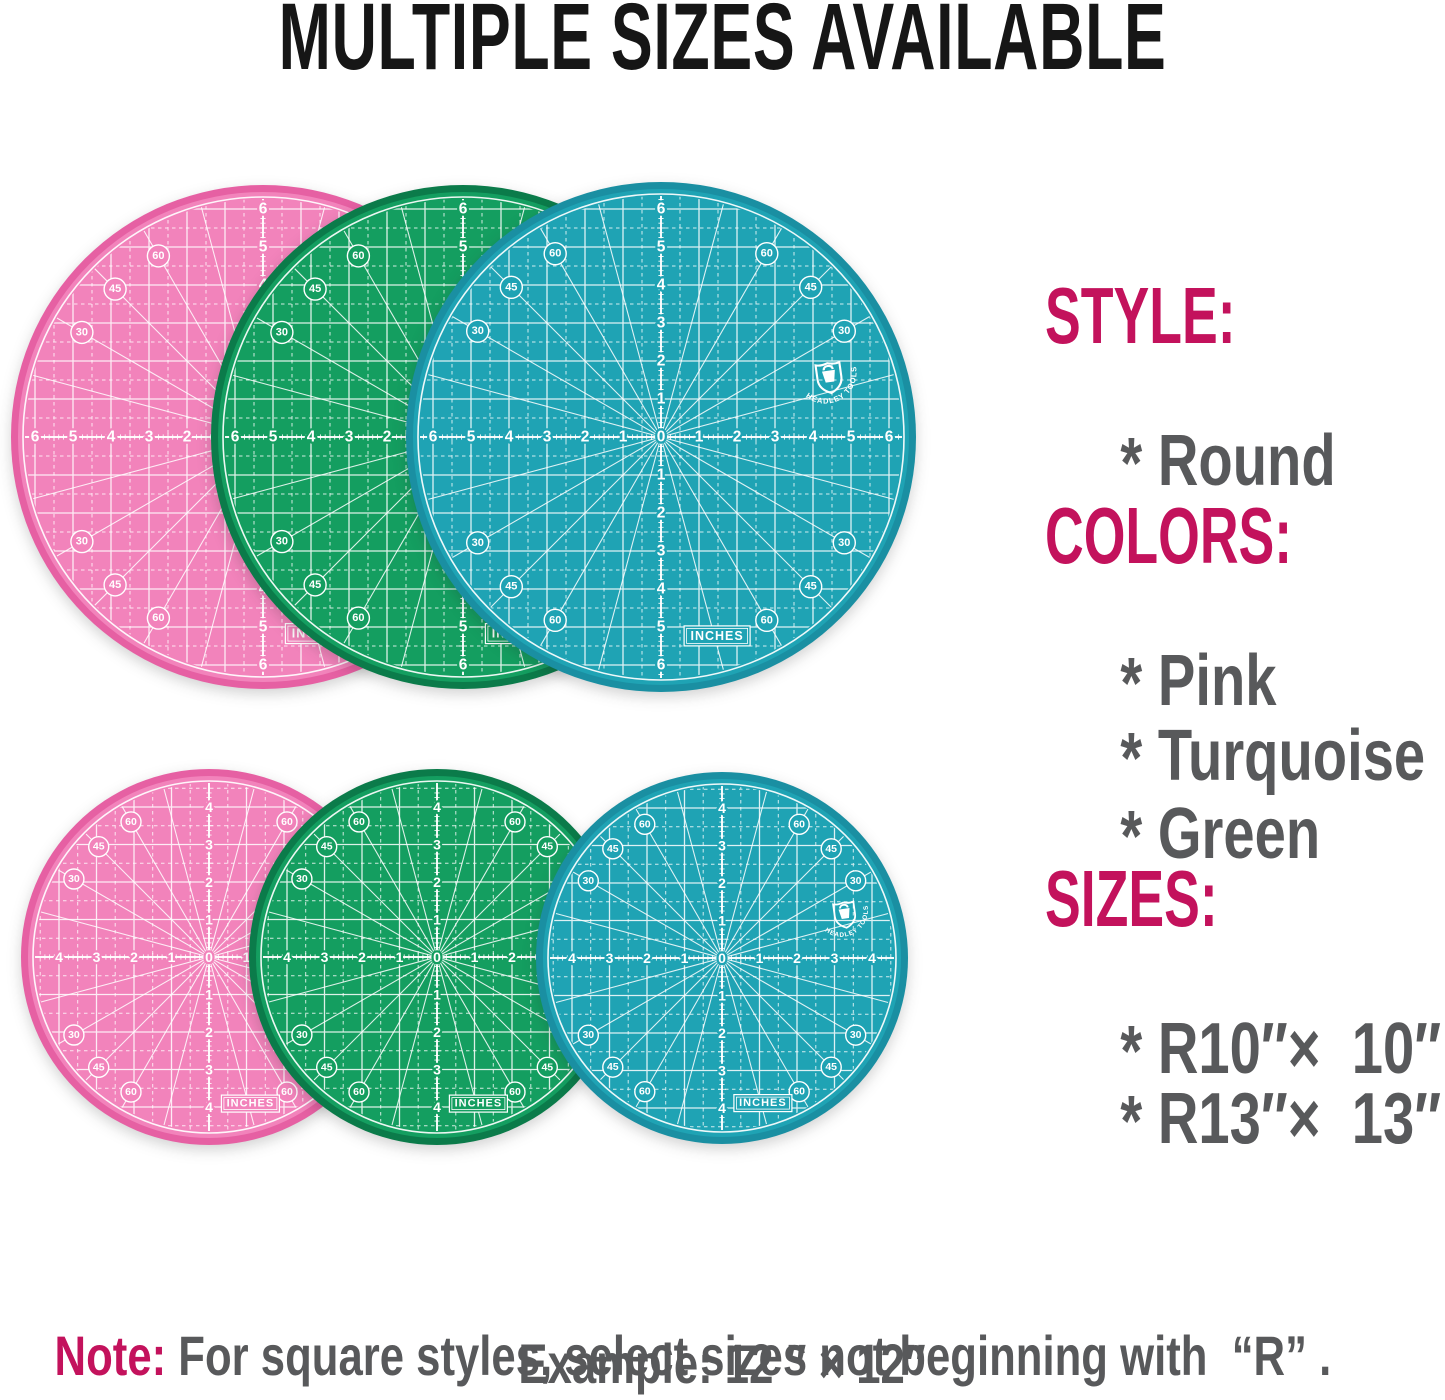 The height and width of the screenshot is (1400, 1445). I want to click on color-item-label: Pink, so click(1217, 681).